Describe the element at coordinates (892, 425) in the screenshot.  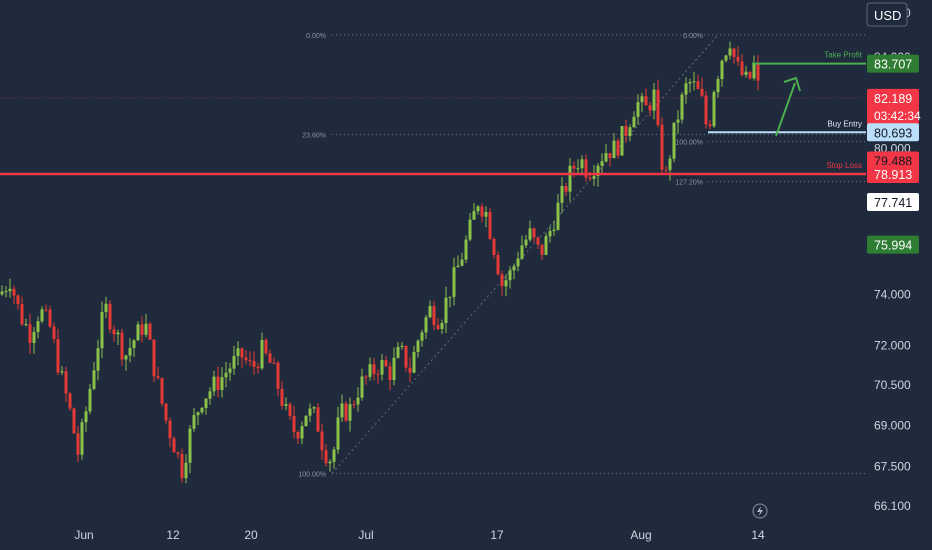
I see `y-tick-label: 69.000` at that location.